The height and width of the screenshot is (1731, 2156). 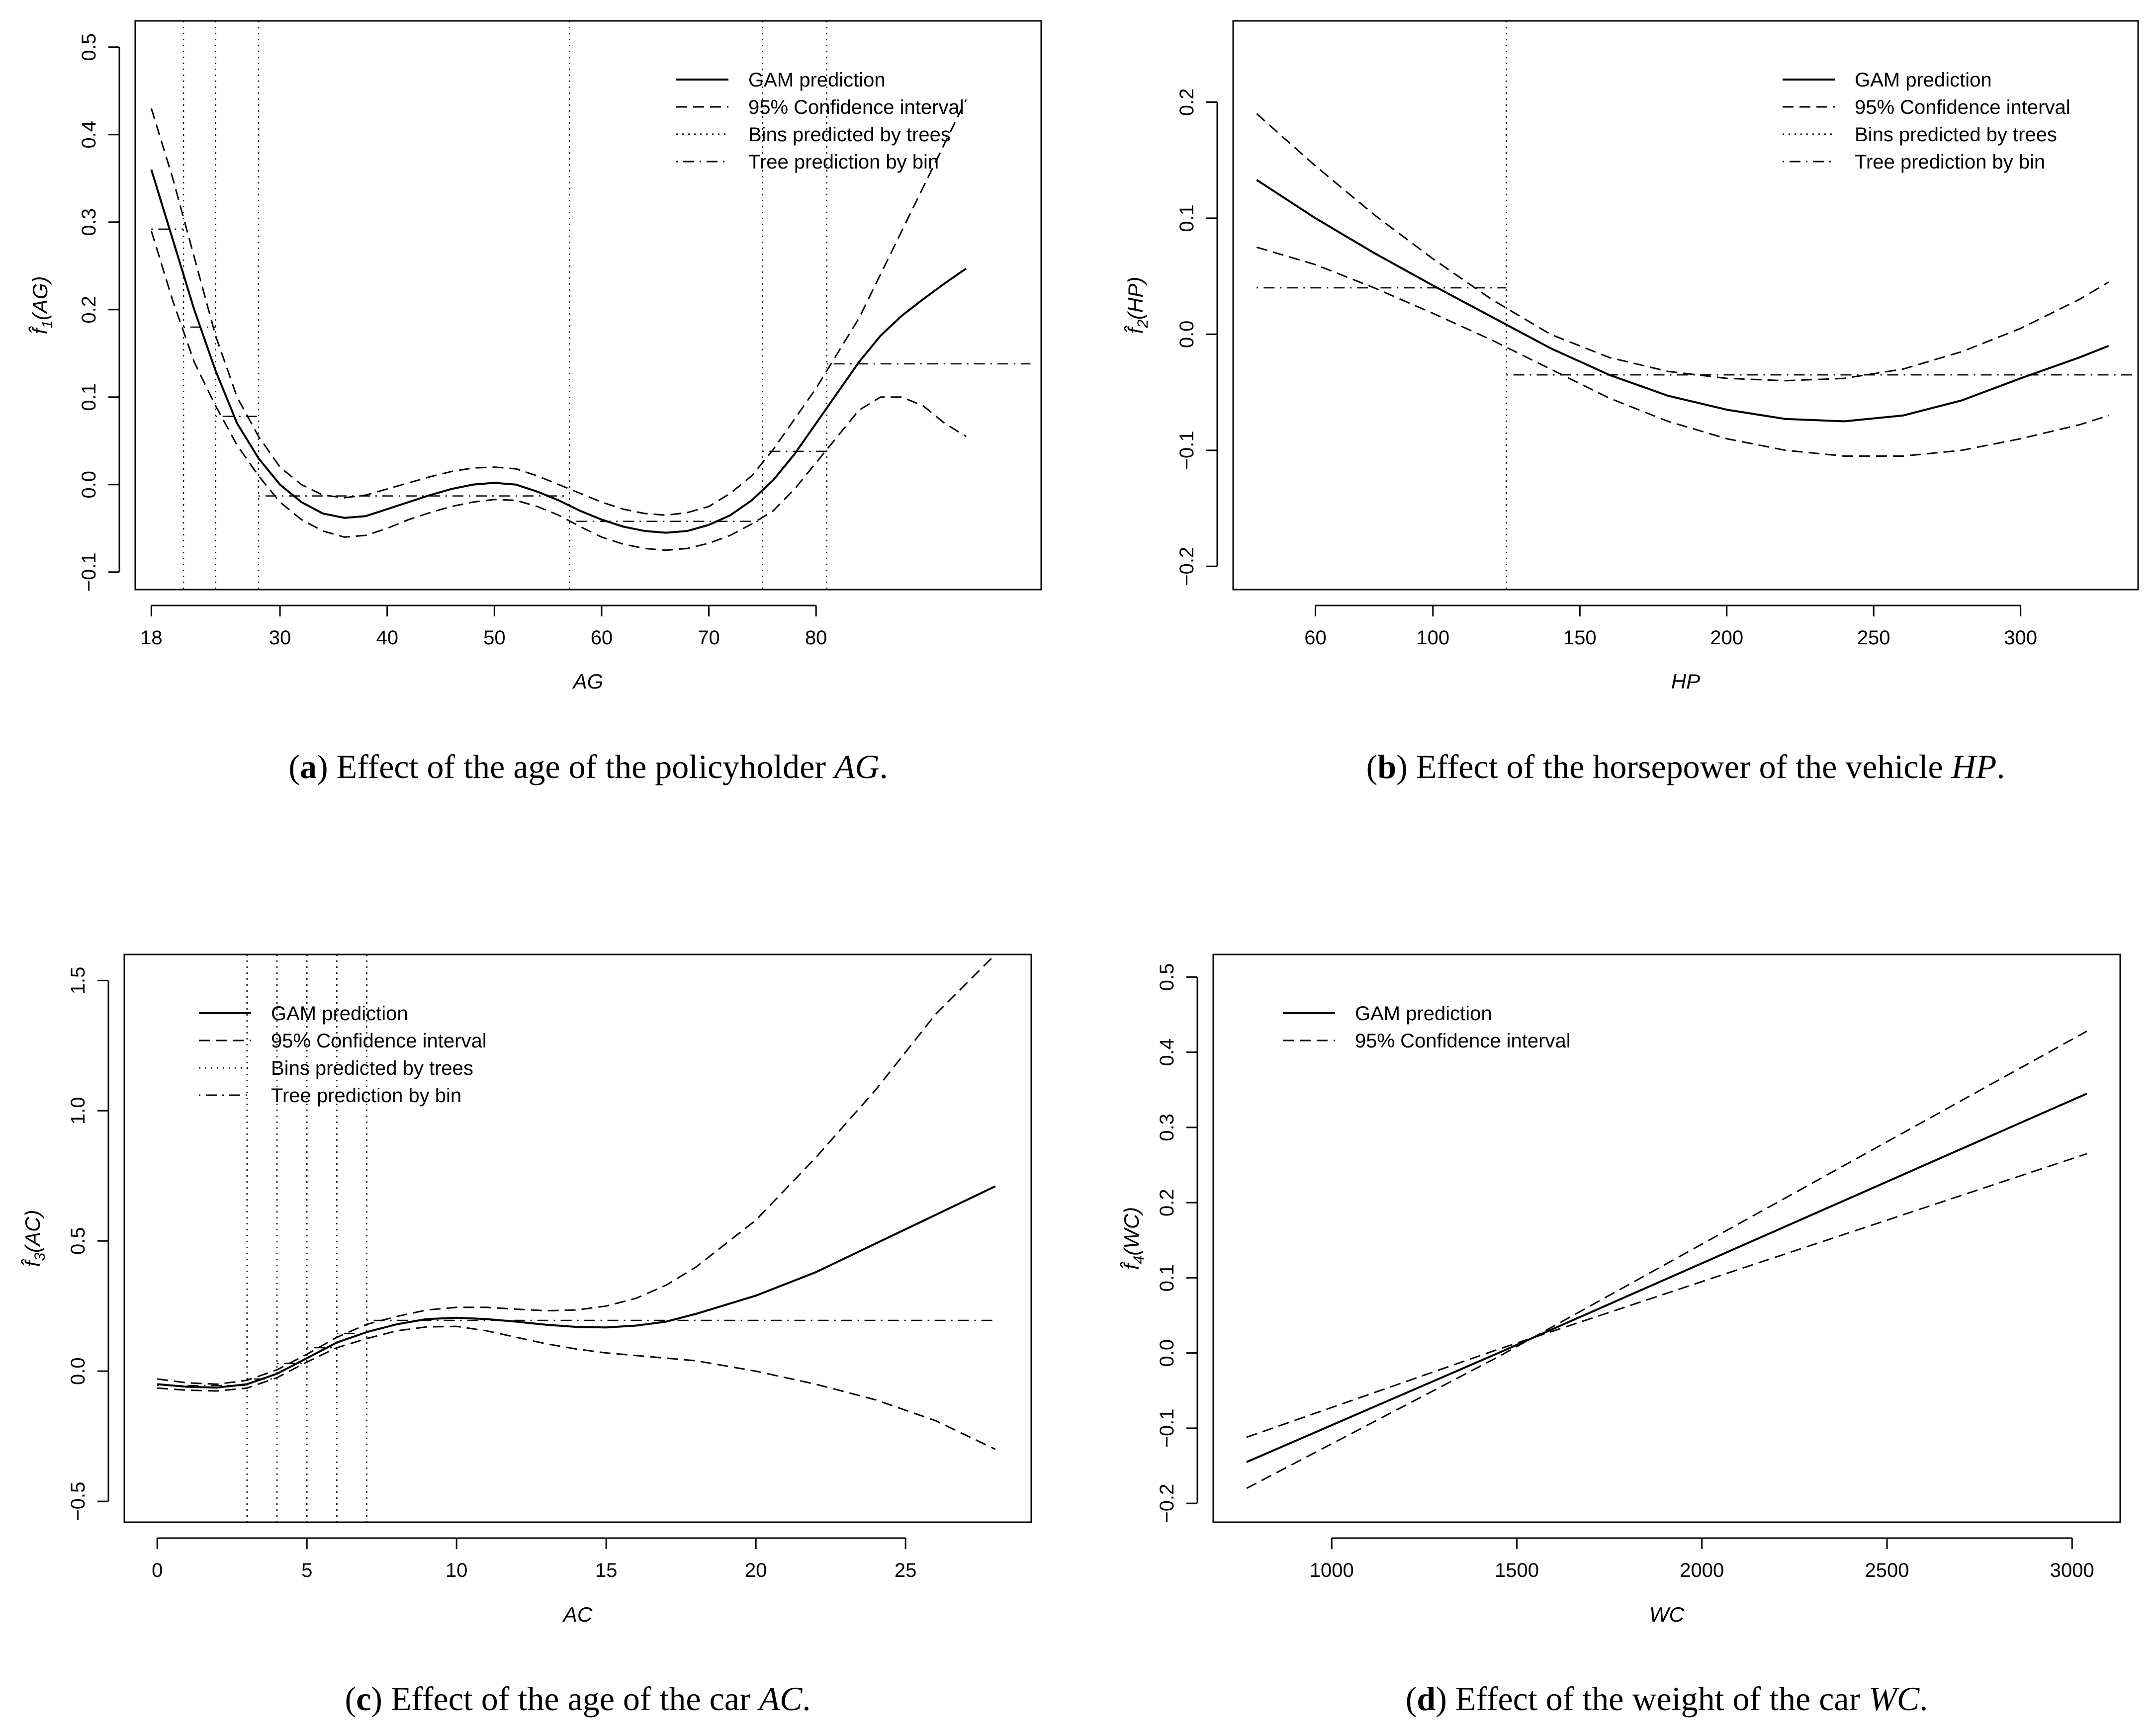 I want to click on caption: (c) Effect of the age of the car AC., so click(x=577, y=1699).